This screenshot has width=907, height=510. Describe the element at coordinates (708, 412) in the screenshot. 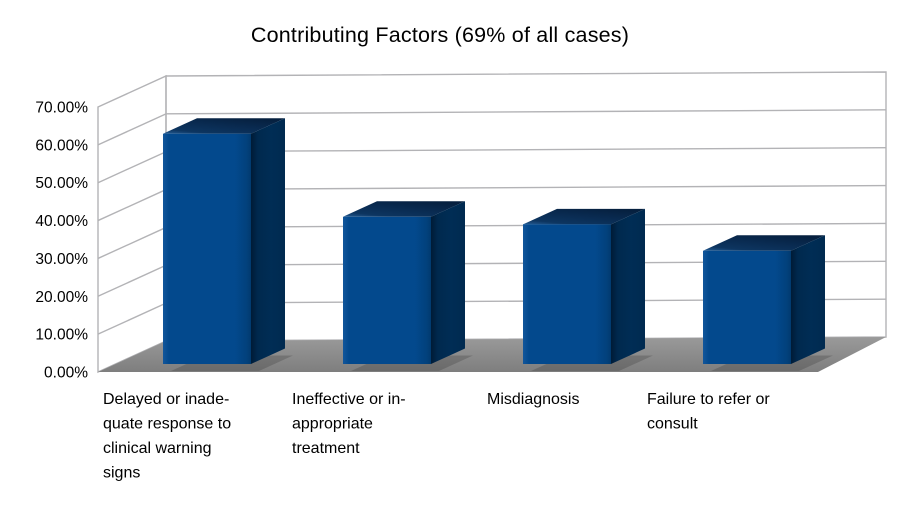

I see `category-label: Failure to refer or consult` at that location.